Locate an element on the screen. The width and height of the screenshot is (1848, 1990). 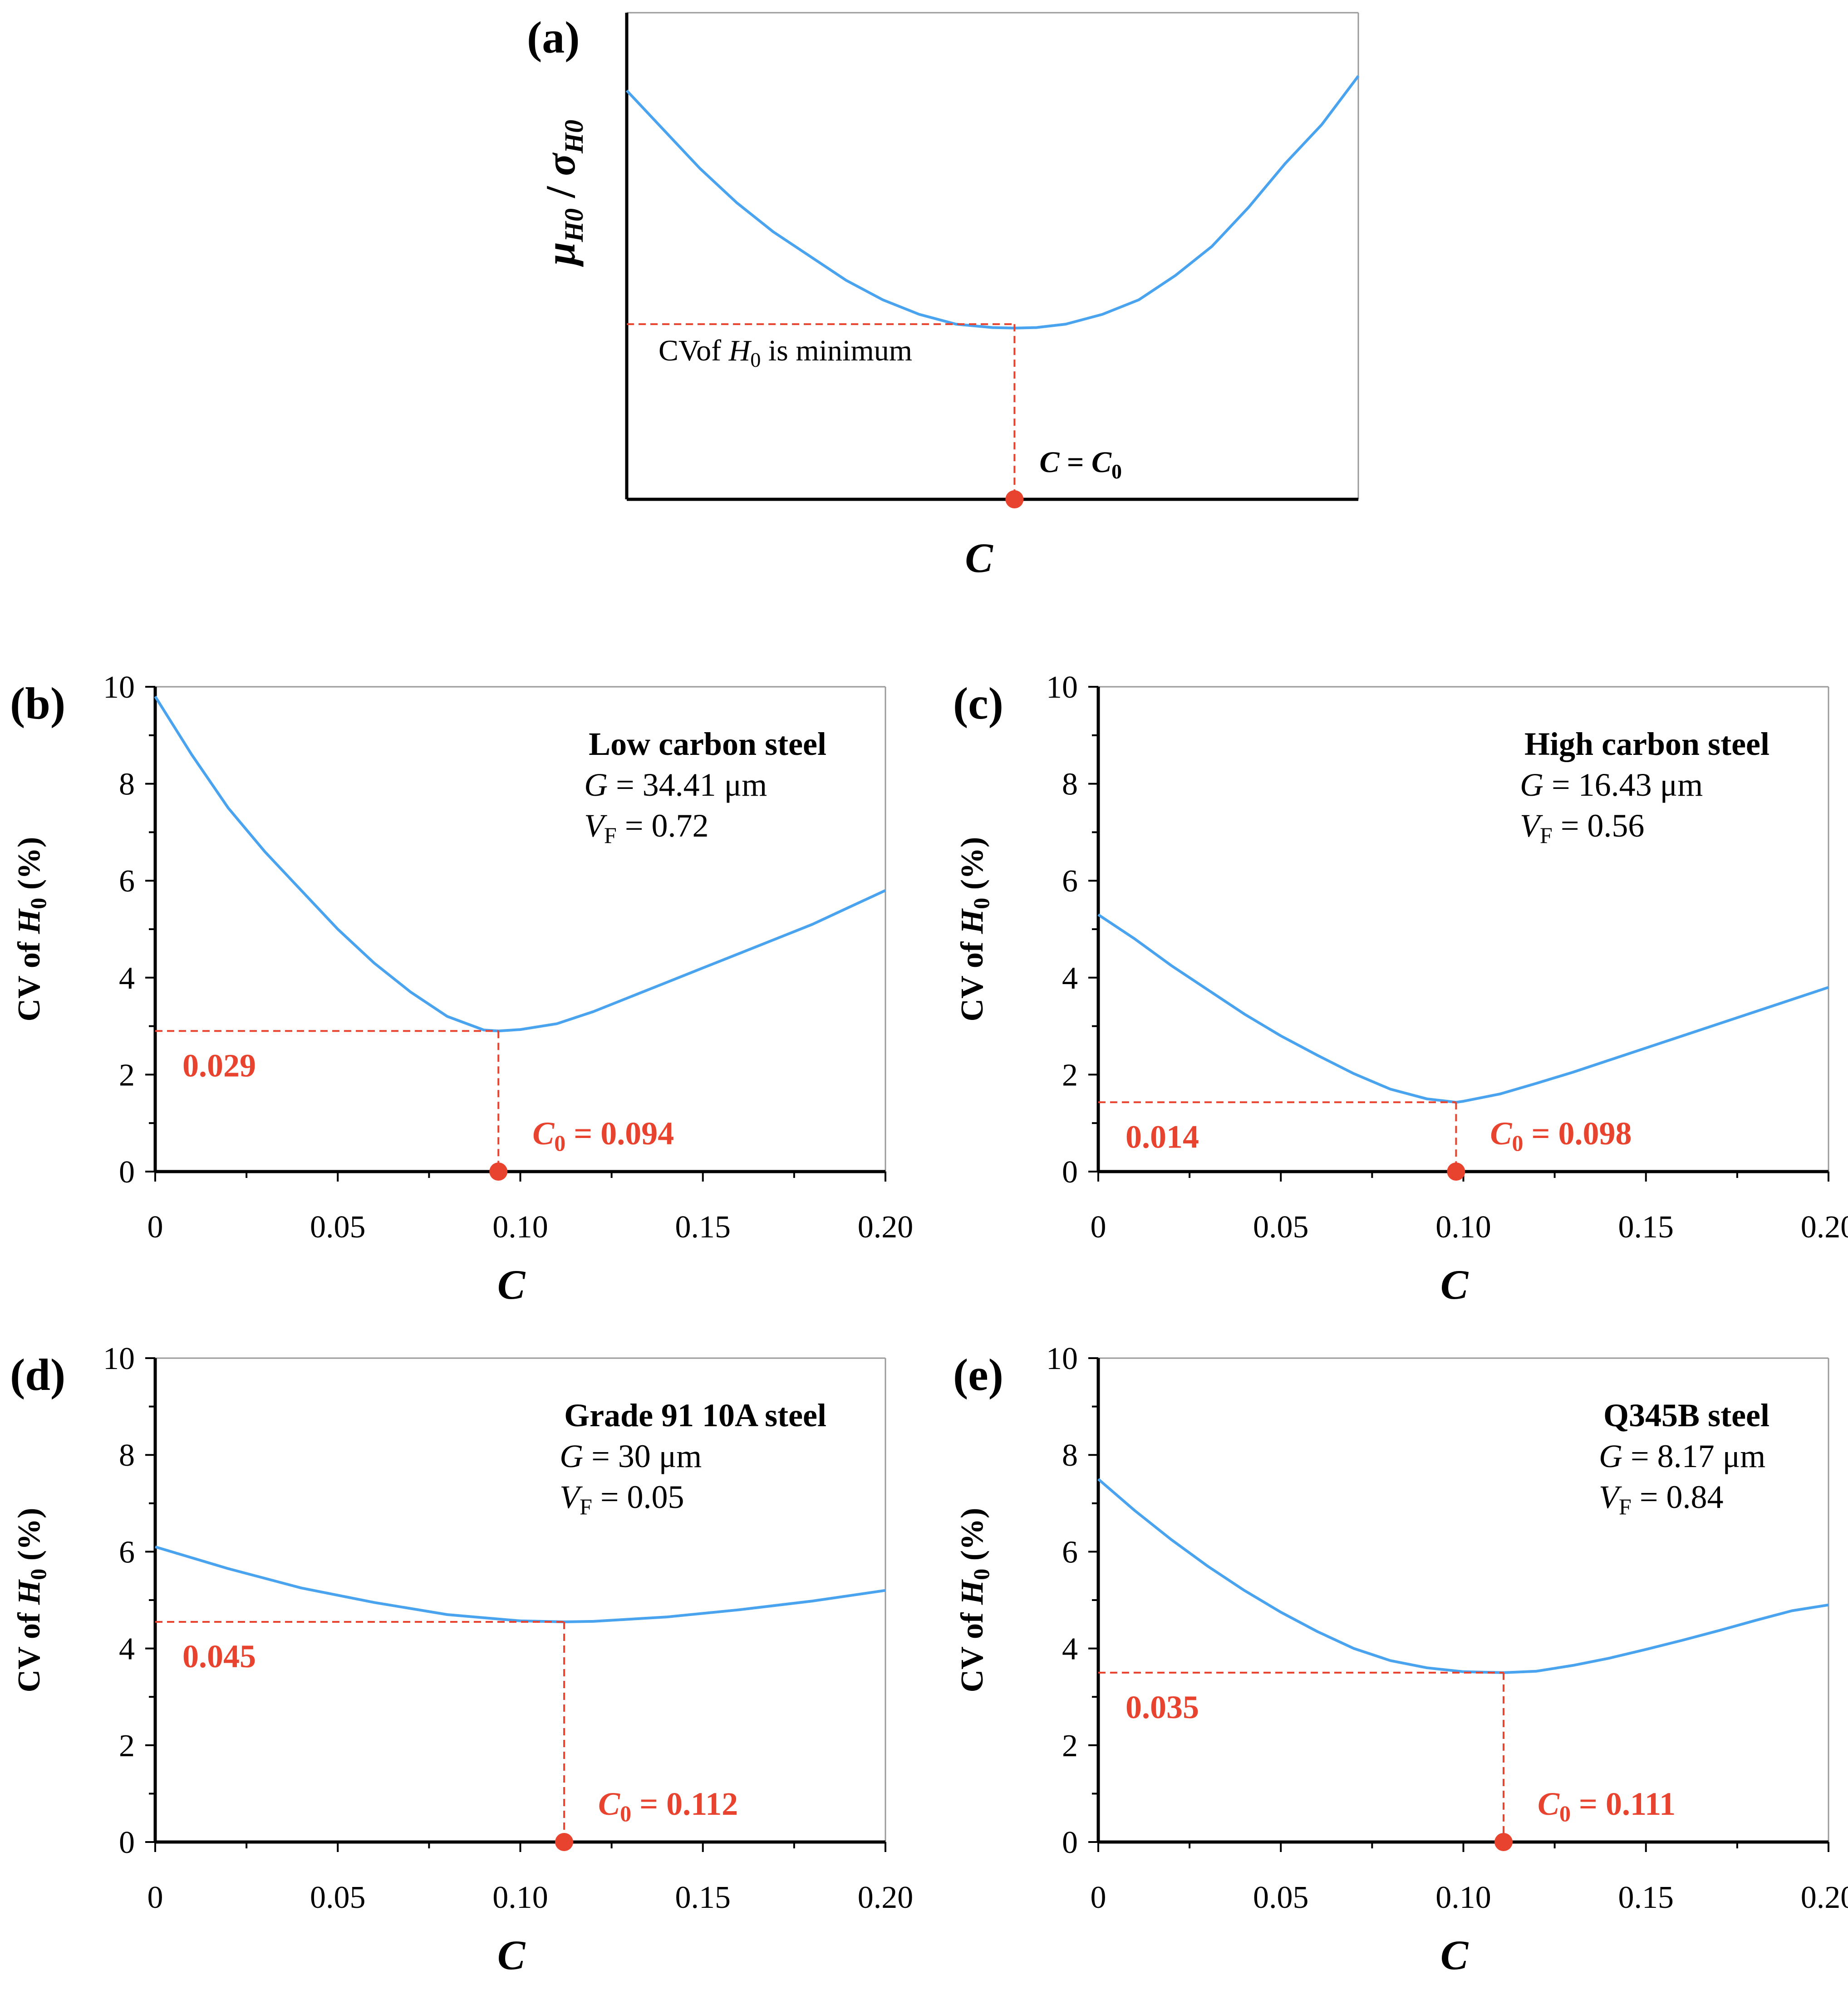
c0-rhs: C is located at coordinates (1101, 463).